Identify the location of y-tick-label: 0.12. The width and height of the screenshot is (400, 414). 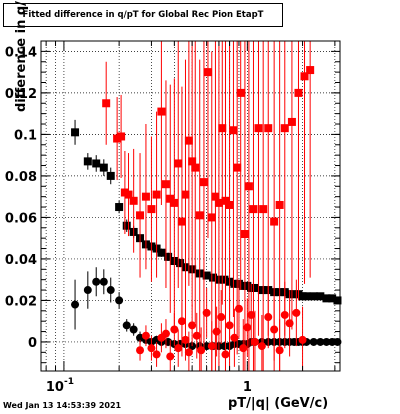
(21, 94).